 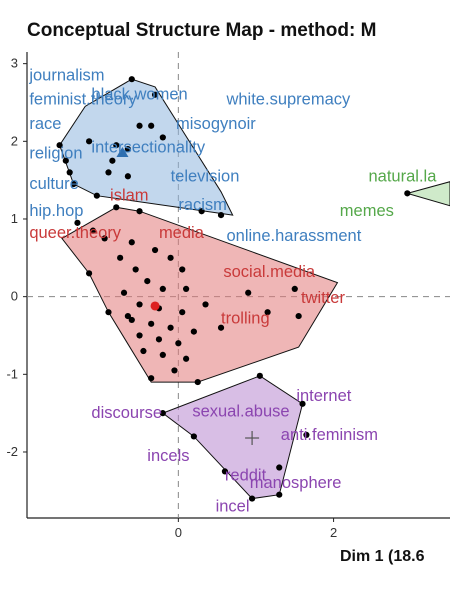 I want to click on point-label: sexual.abuse, so click(x=240, y=412).